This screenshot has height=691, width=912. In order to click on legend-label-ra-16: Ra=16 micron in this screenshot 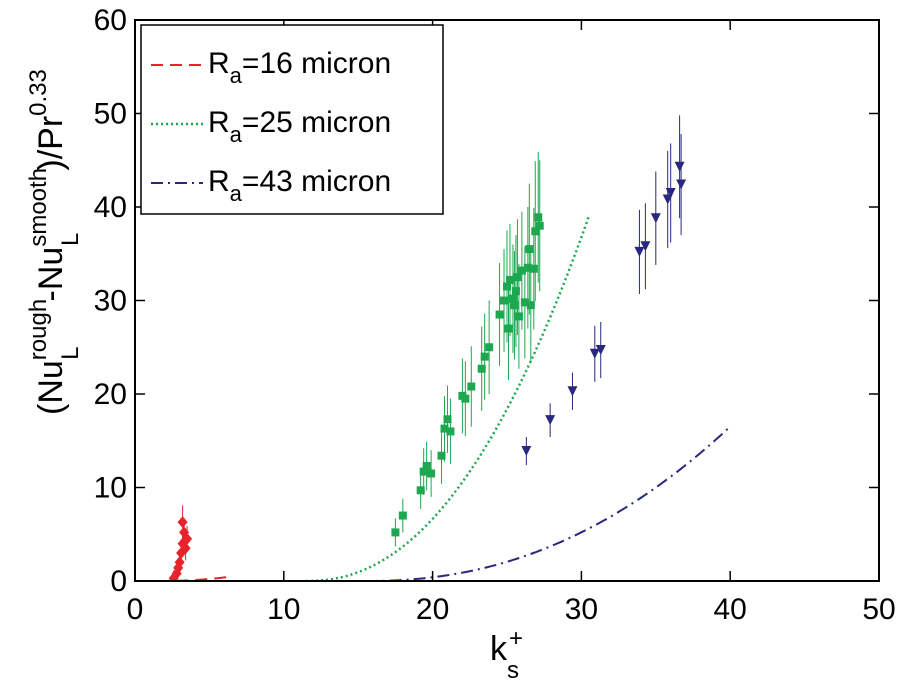, I will do `click(299, 67)`.